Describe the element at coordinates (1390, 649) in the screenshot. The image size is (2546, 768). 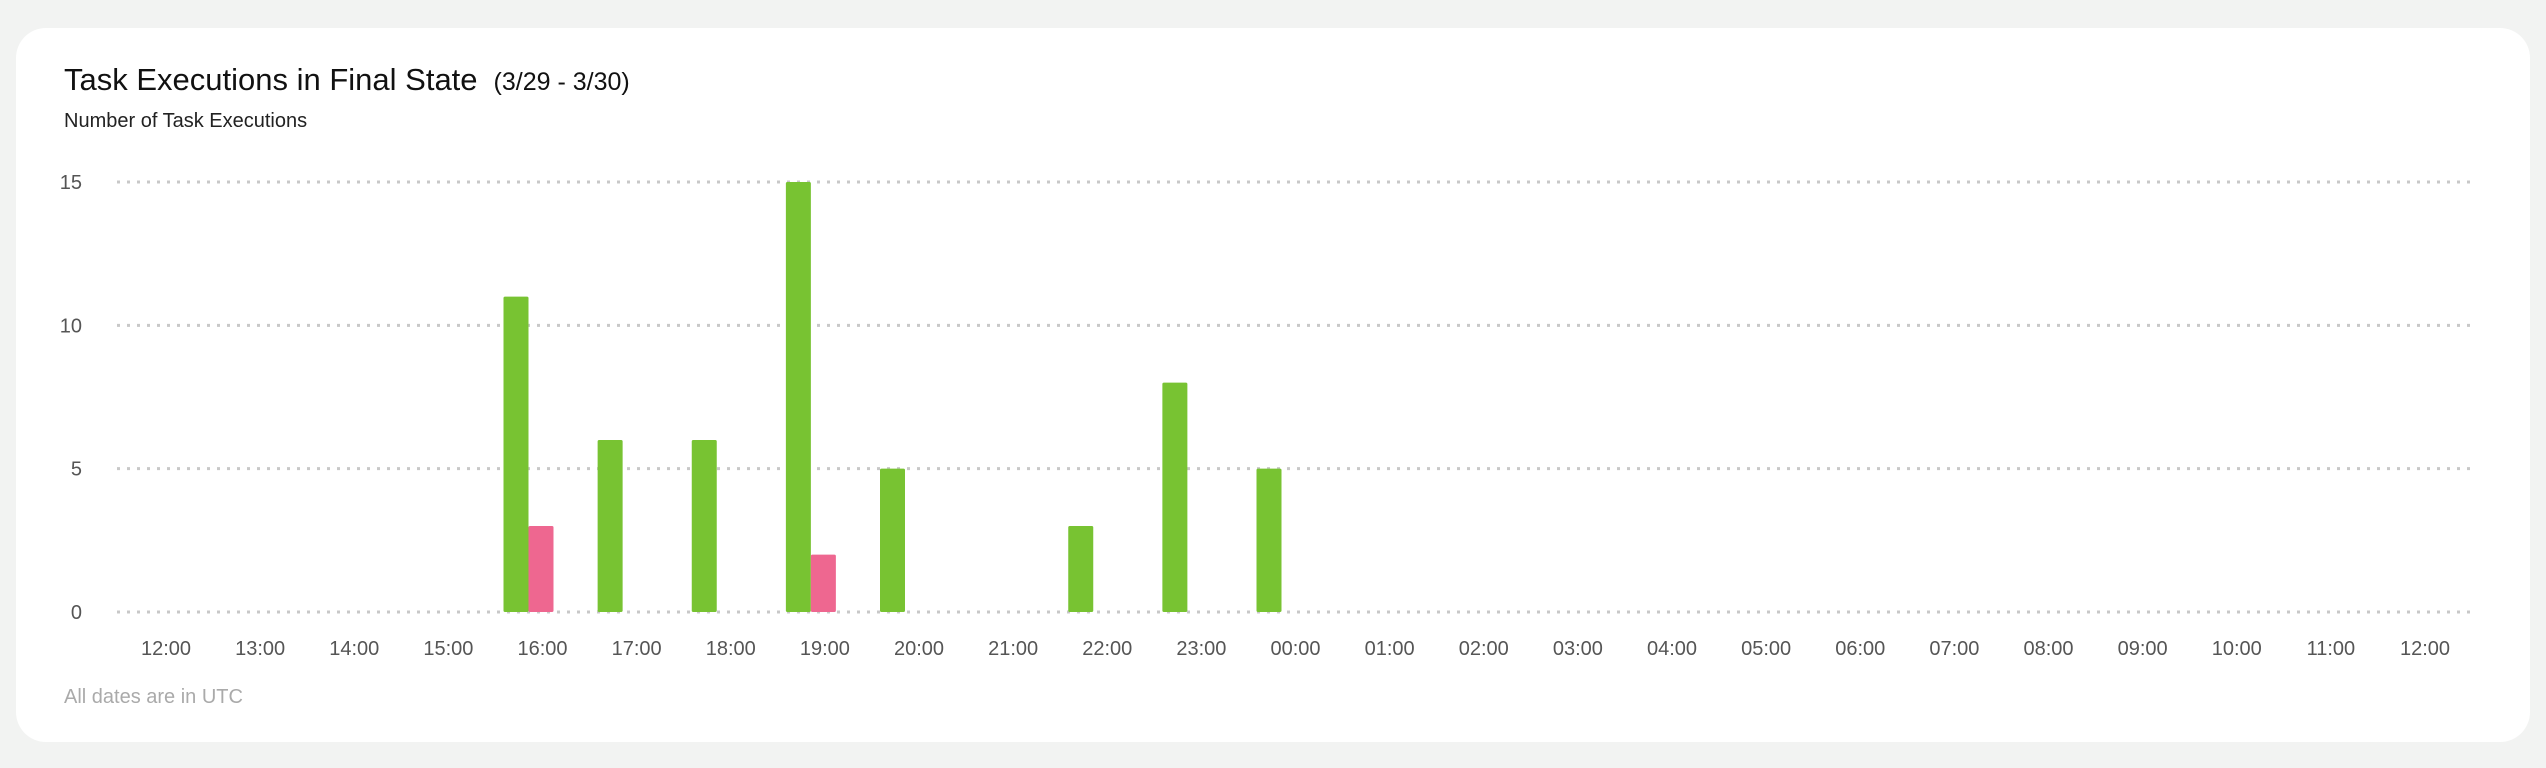
I see `x-tick-label: 01:00` at that location.